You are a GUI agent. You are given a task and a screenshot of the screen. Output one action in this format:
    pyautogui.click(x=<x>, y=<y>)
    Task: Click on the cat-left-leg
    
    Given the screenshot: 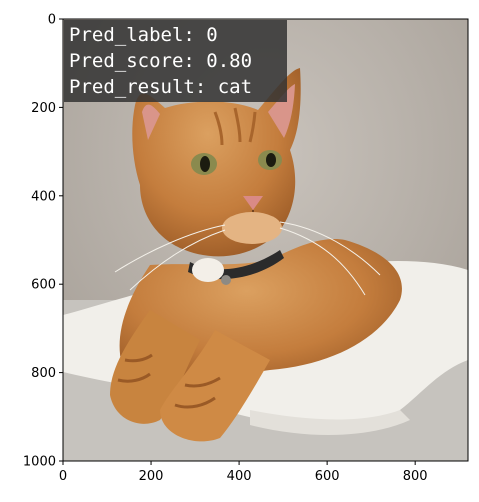 What is the action you would take?
    pyautogui.click(x=155, y=367)
    